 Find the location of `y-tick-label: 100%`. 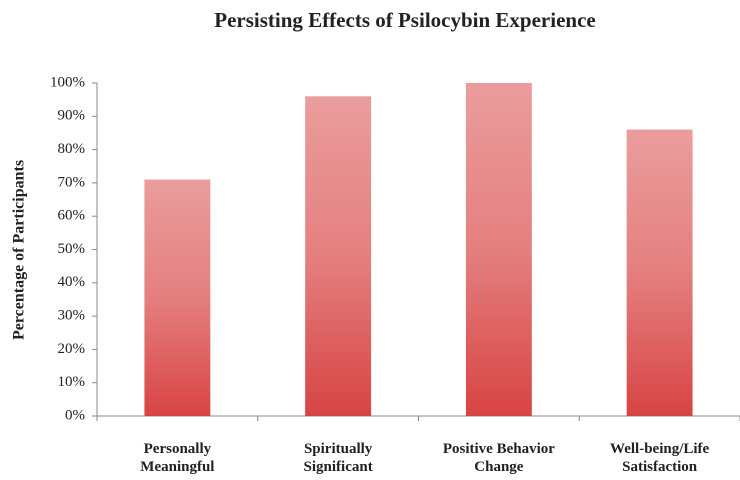

y-tick-label: 100% is located at coordinates (67, 82).